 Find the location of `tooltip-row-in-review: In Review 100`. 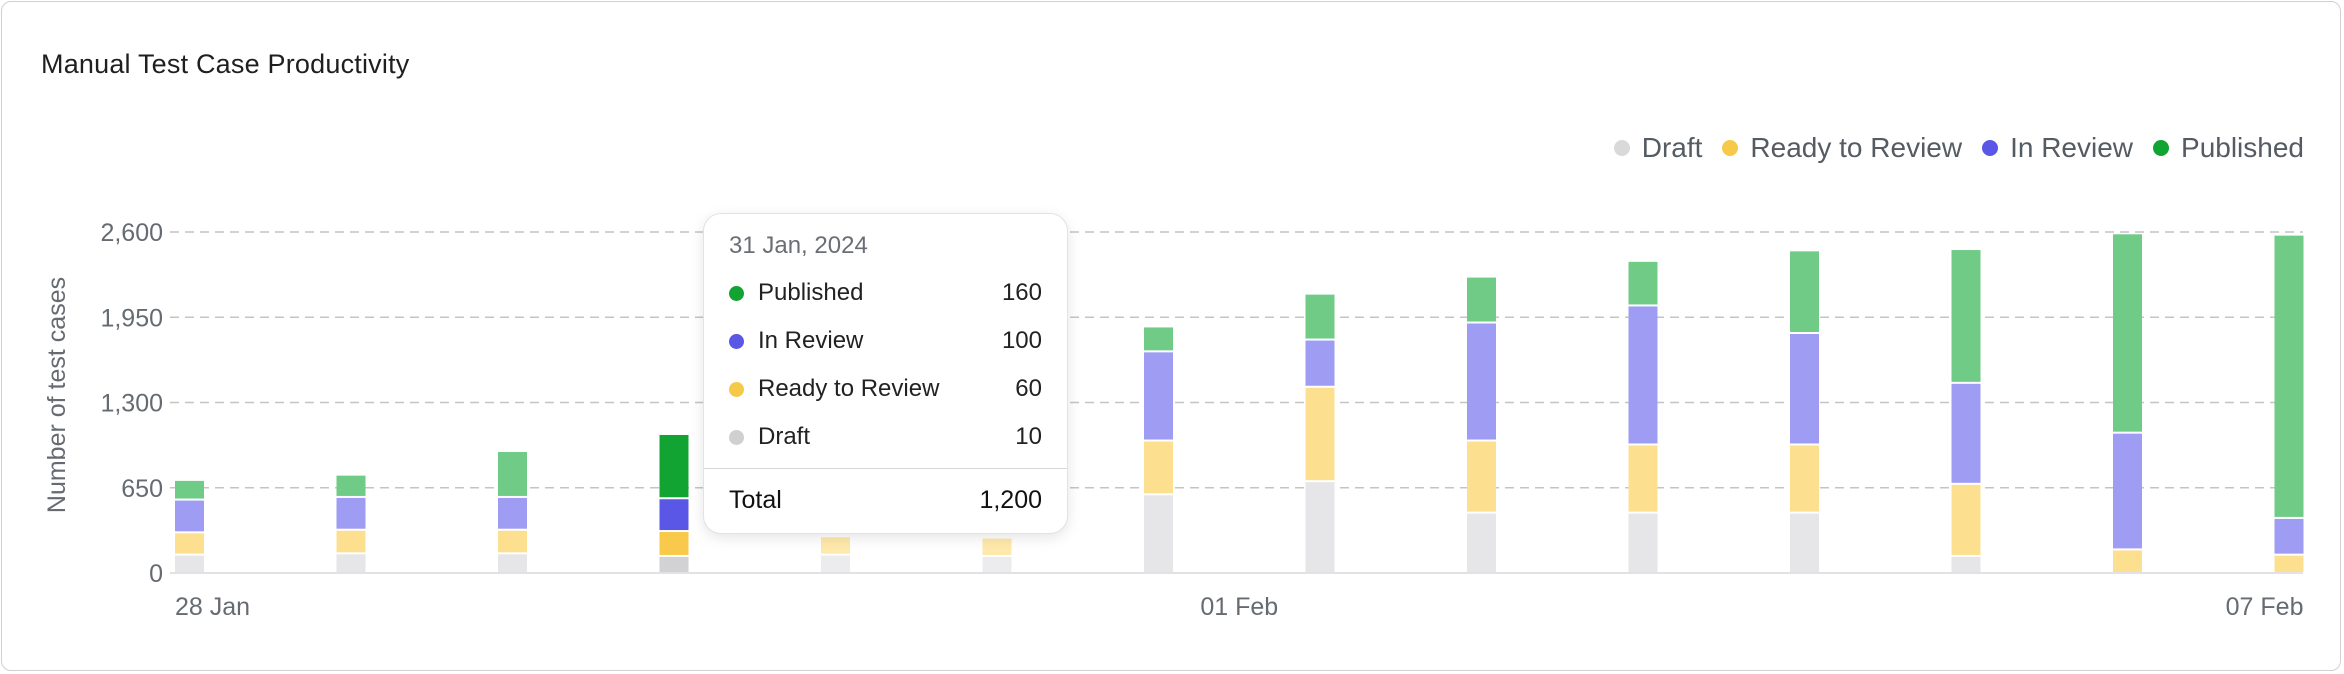

tooltip-row-in-review: In Review 100 is located at coordinates (885, 341).